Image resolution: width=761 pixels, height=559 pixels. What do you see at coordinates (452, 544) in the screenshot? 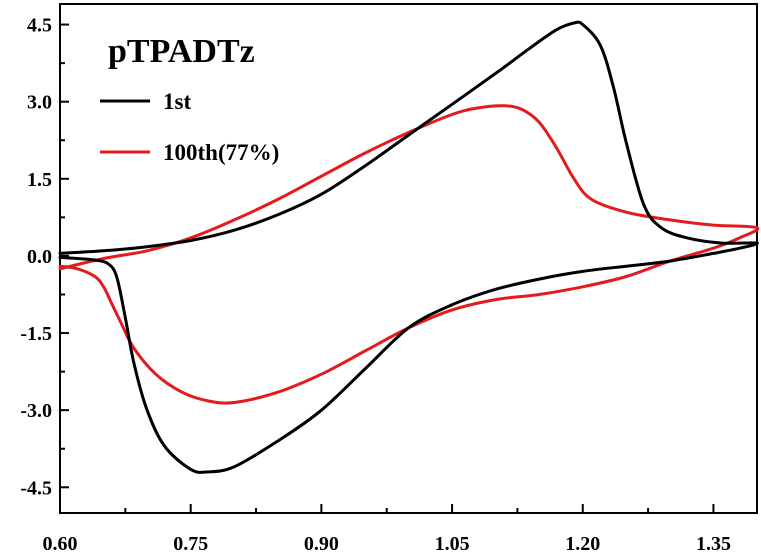
I see `x-tick-label: 1.05` at bounding box center [452, 544].